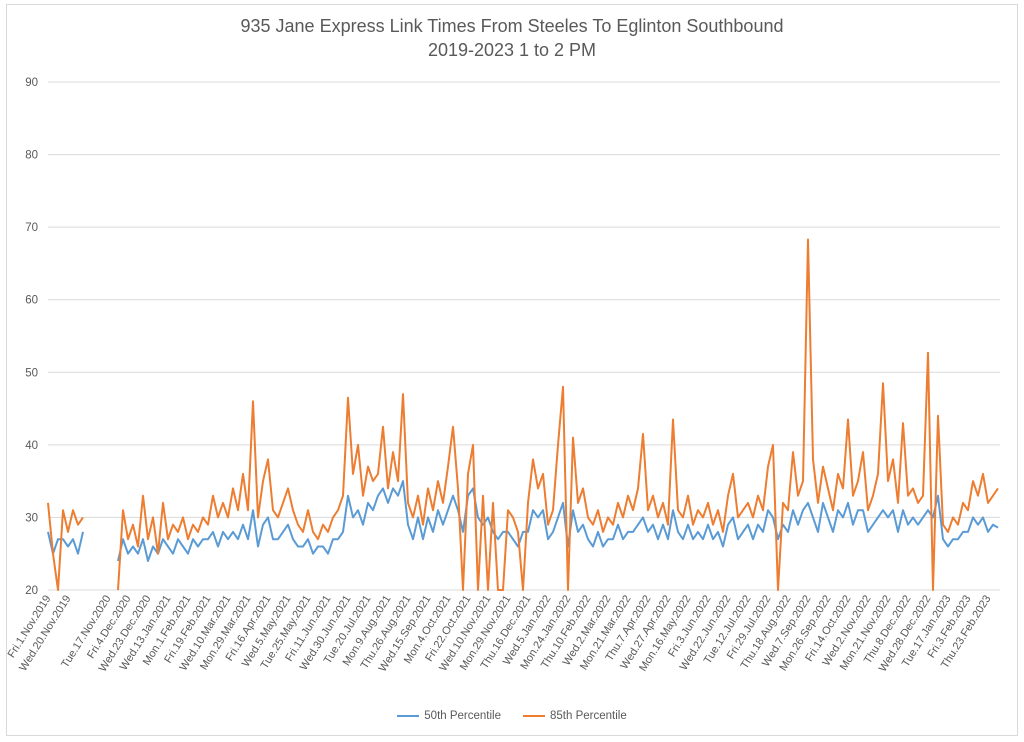 This screenshot has width=1024, height=742. I want to click on legend-swatch-blue, so click(408, 716).